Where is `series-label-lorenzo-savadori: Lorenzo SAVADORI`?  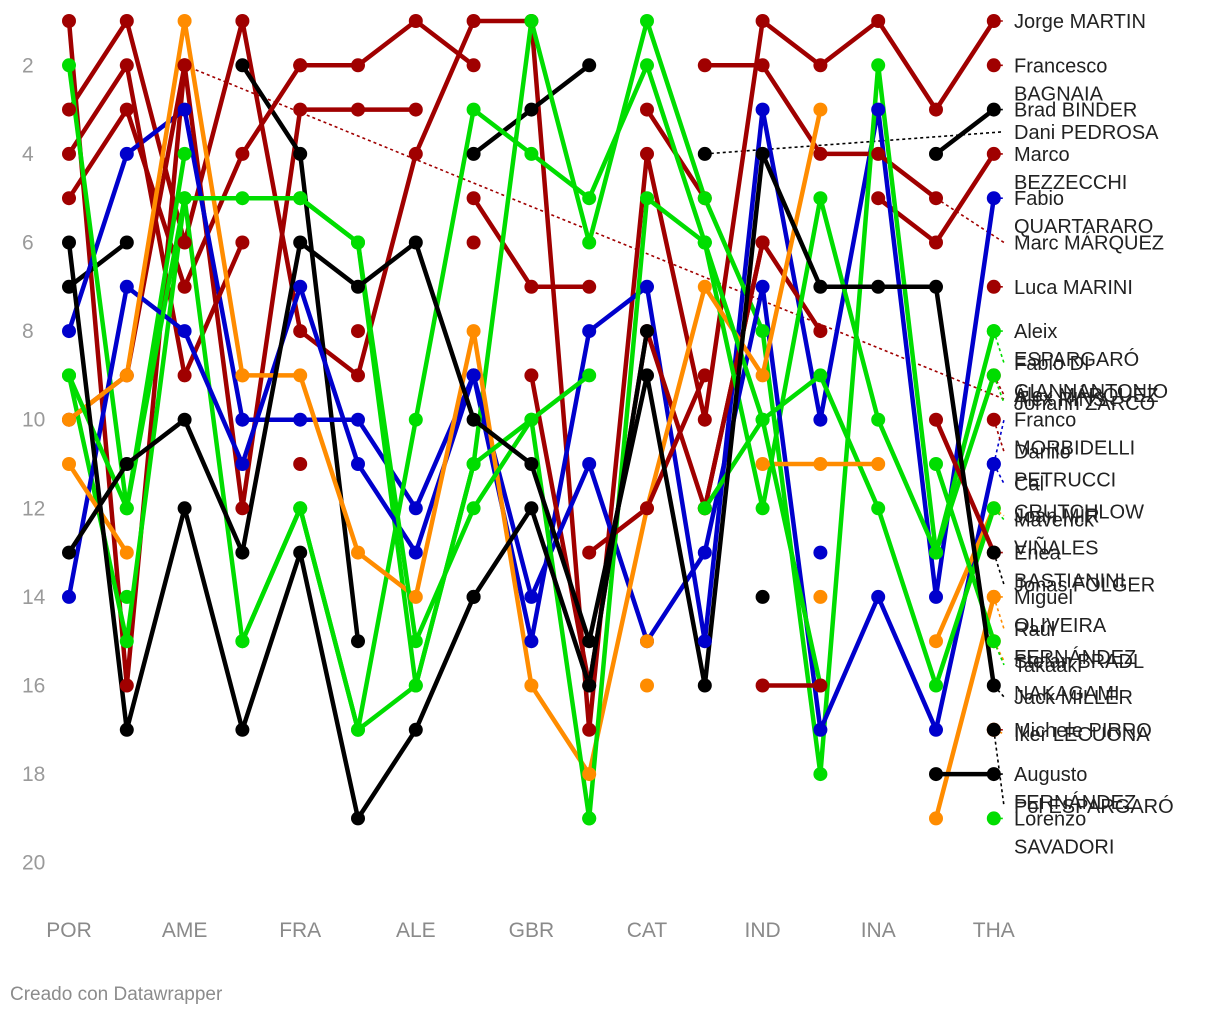
series-label-lorenzo-savadori: Lorenzo SAVADORI is located at coordinates (1064, 833).